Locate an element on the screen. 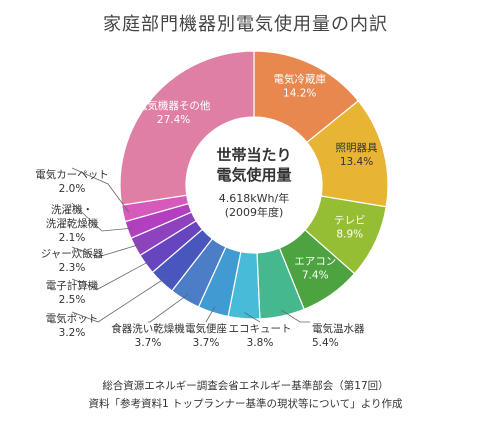 This screenshot has height=439, width=491. slice-label-照明器具: 照明器具 13.4% is located at coordinates (357, 155).